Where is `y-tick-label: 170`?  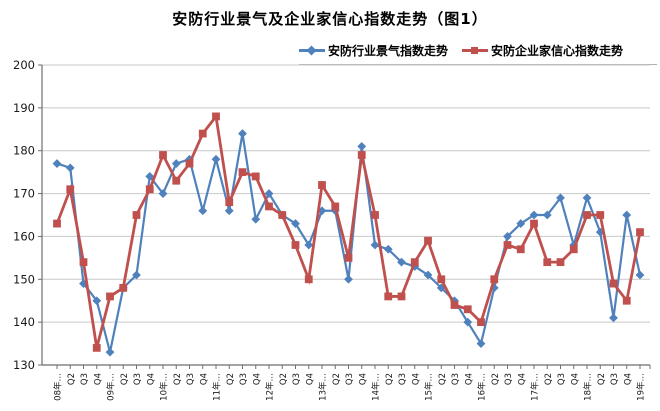
y-tick-label: 170 is located at coordinates (24, 194).